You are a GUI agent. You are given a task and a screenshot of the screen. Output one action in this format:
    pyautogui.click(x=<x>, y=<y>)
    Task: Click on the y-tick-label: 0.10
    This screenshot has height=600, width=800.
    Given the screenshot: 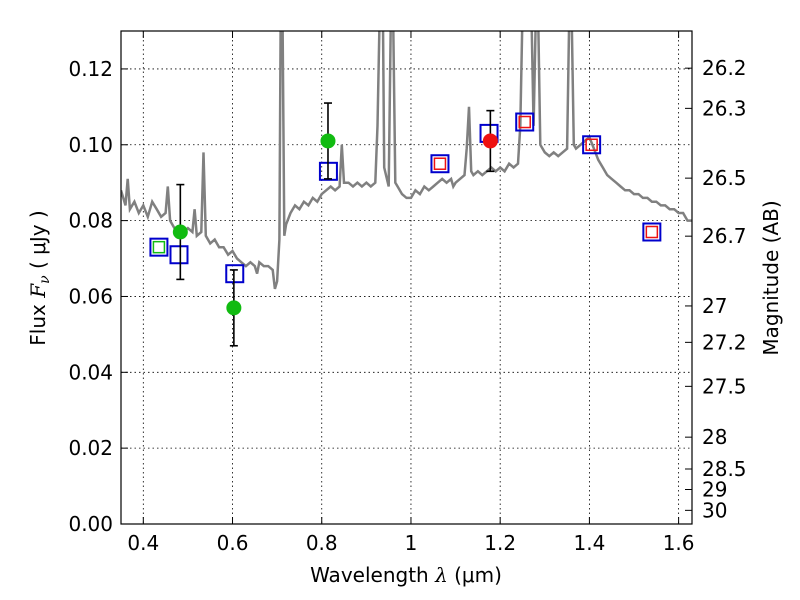 What is the action you would take?
    pyautogui.click(x=90, y=145)
    